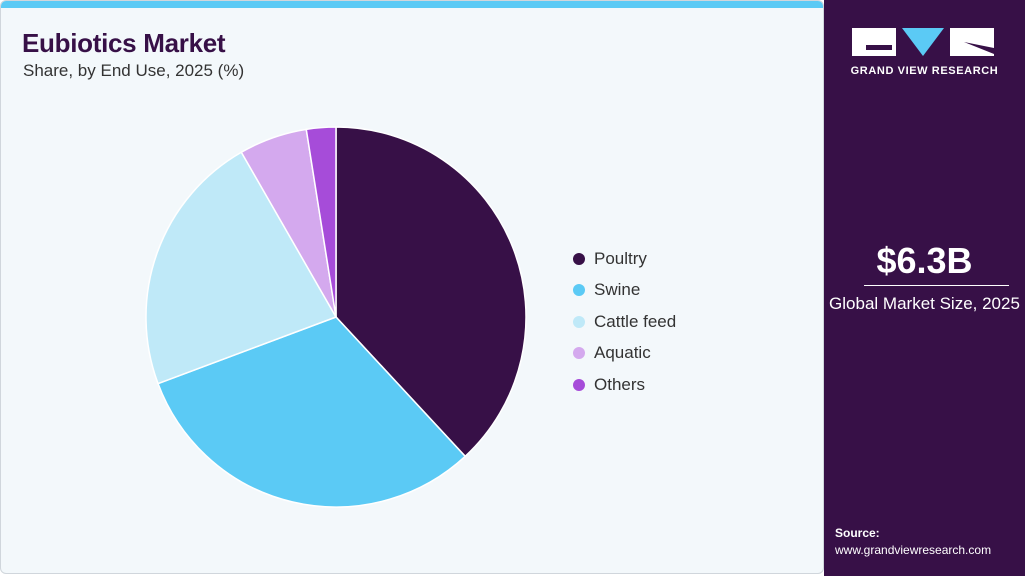 The height and width of the screenshot is (576, 1025). What do you see at coordinates (620, 384) in the screenshot?
I see `legend-label: Others` at bounding box center [620, 384].